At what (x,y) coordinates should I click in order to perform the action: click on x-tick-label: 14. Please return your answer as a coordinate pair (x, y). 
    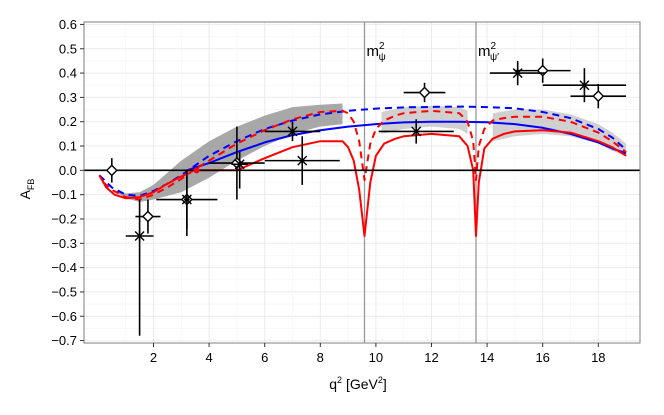
    Looking at the image, I should click on (487, 357).